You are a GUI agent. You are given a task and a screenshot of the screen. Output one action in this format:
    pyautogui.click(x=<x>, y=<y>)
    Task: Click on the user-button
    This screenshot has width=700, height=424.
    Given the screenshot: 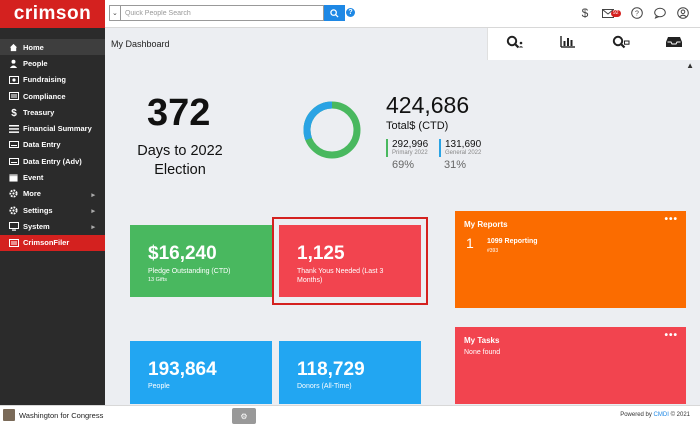 What is the action you would take?
    pyautogui.click(x=683, y=13)
    